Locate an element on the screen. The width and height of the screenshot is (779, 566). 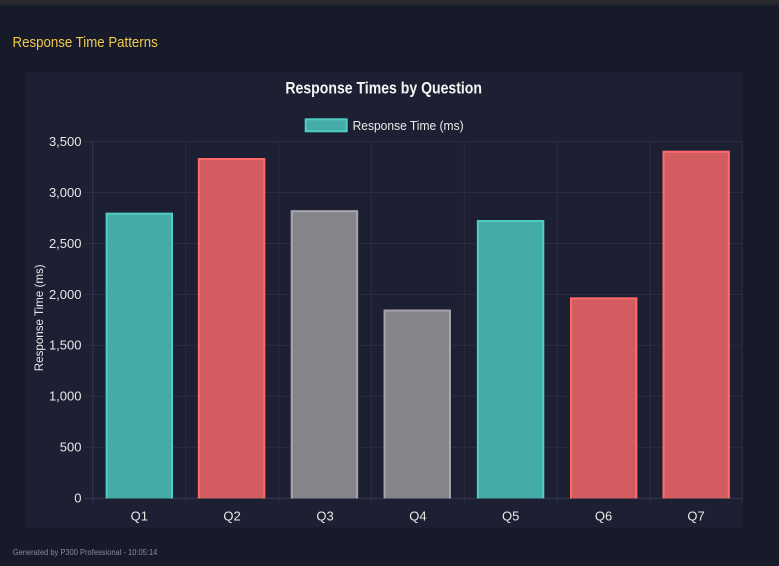
svg-text: Q3 is located at coordinates (324, 515).